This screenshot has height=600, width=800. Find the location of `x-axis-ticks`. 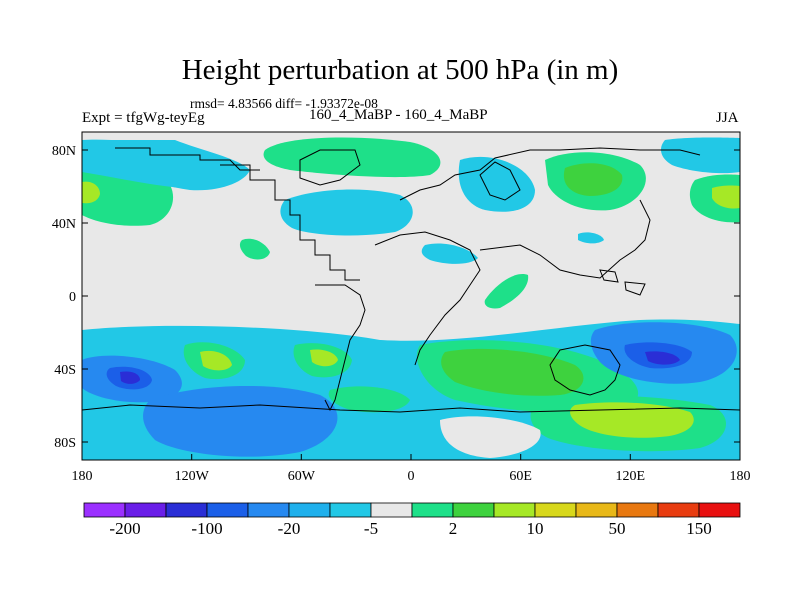

x-axis-ticks is located at coordinates (411, 457).